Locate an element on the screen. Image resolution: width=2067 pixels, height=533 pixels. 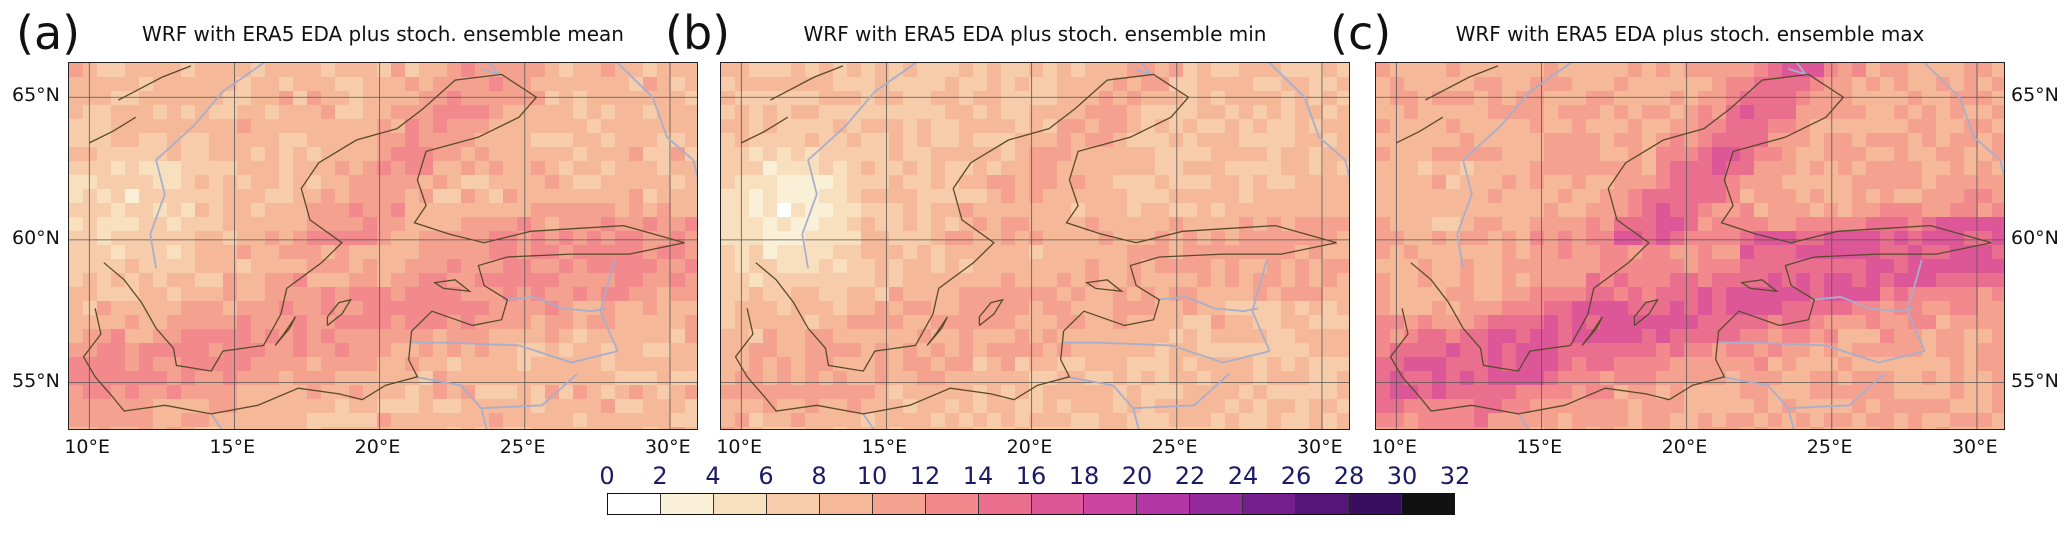
panel-label-c: (c) is located at coordinates (1361, 33).